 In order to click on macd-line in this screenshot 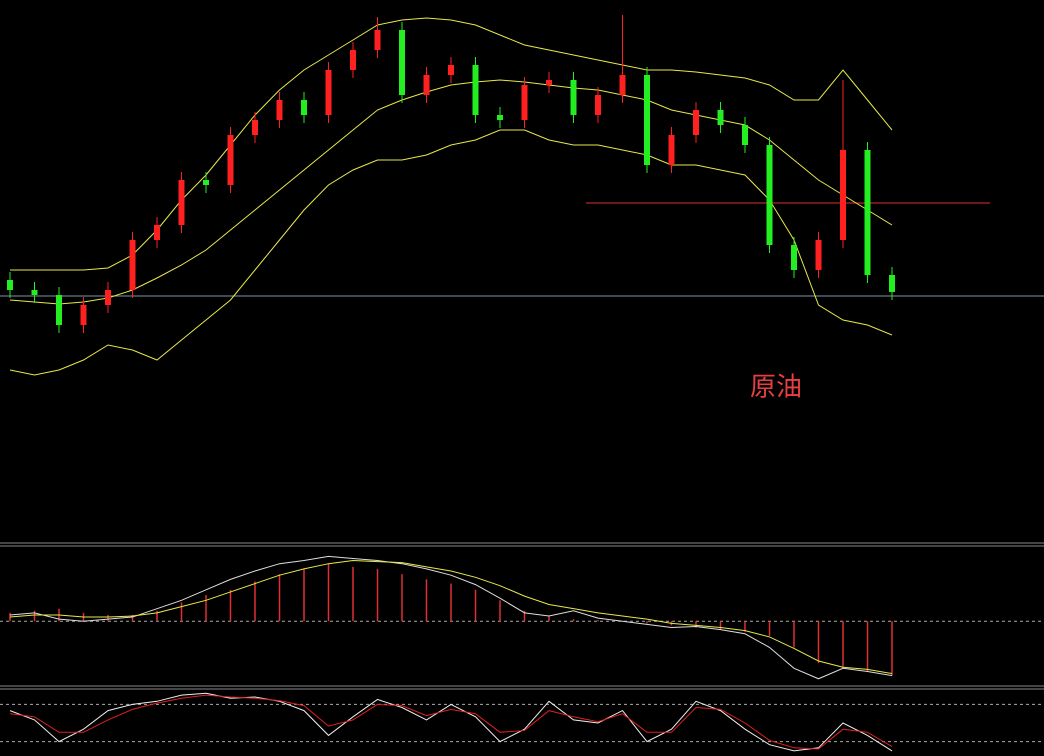, I will do `click(451, 617)`.